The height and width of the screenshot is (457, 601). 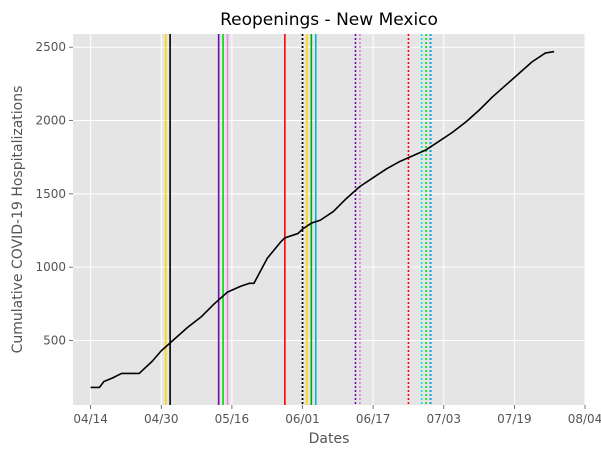 I want to click on y-tick-label: 1500, so click(x=50, y=194).